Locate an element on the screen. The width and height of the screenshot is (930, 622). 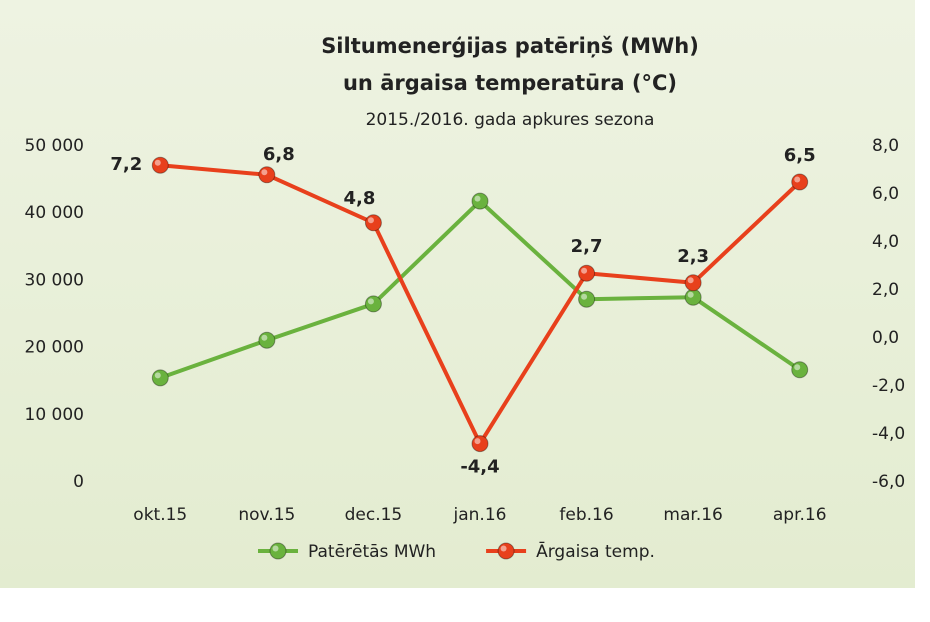
yticks-label: 20 000 is located at coordinates (54, 348).